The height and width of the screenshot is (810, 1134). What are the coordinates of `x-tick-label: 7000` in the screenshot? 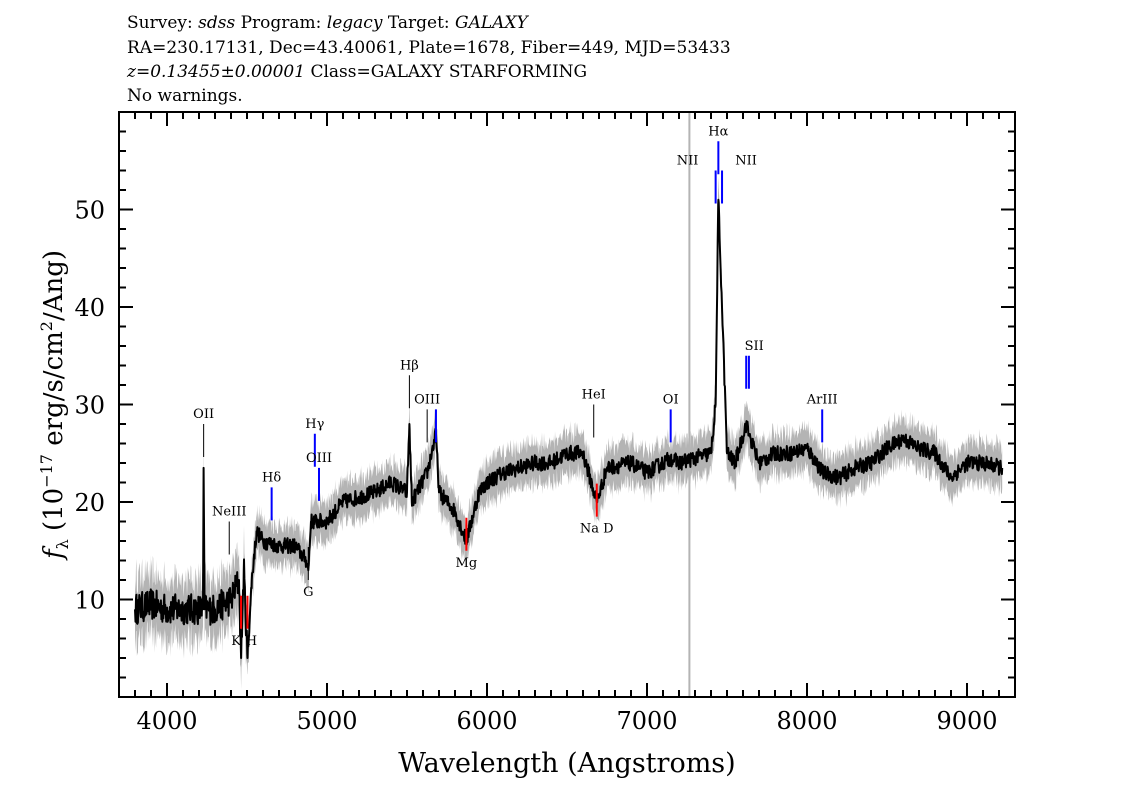 It's located at (646, 721).